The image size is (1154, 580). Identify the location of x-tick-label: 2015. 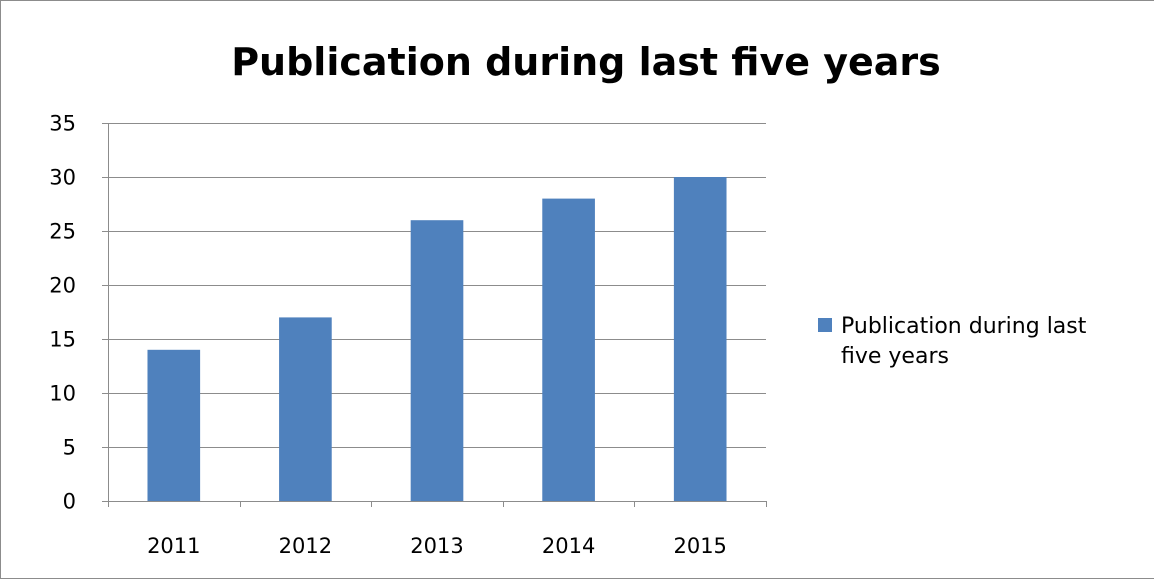
(699, 546).